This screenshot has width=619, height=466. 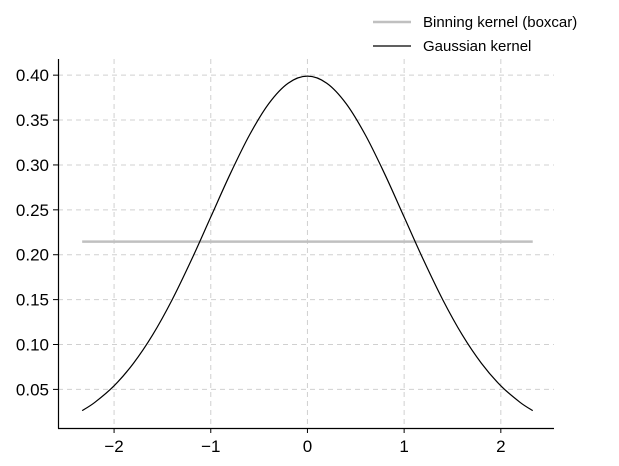 I want to click on y-tick-label: 0.25, so click(x=32, y=210).